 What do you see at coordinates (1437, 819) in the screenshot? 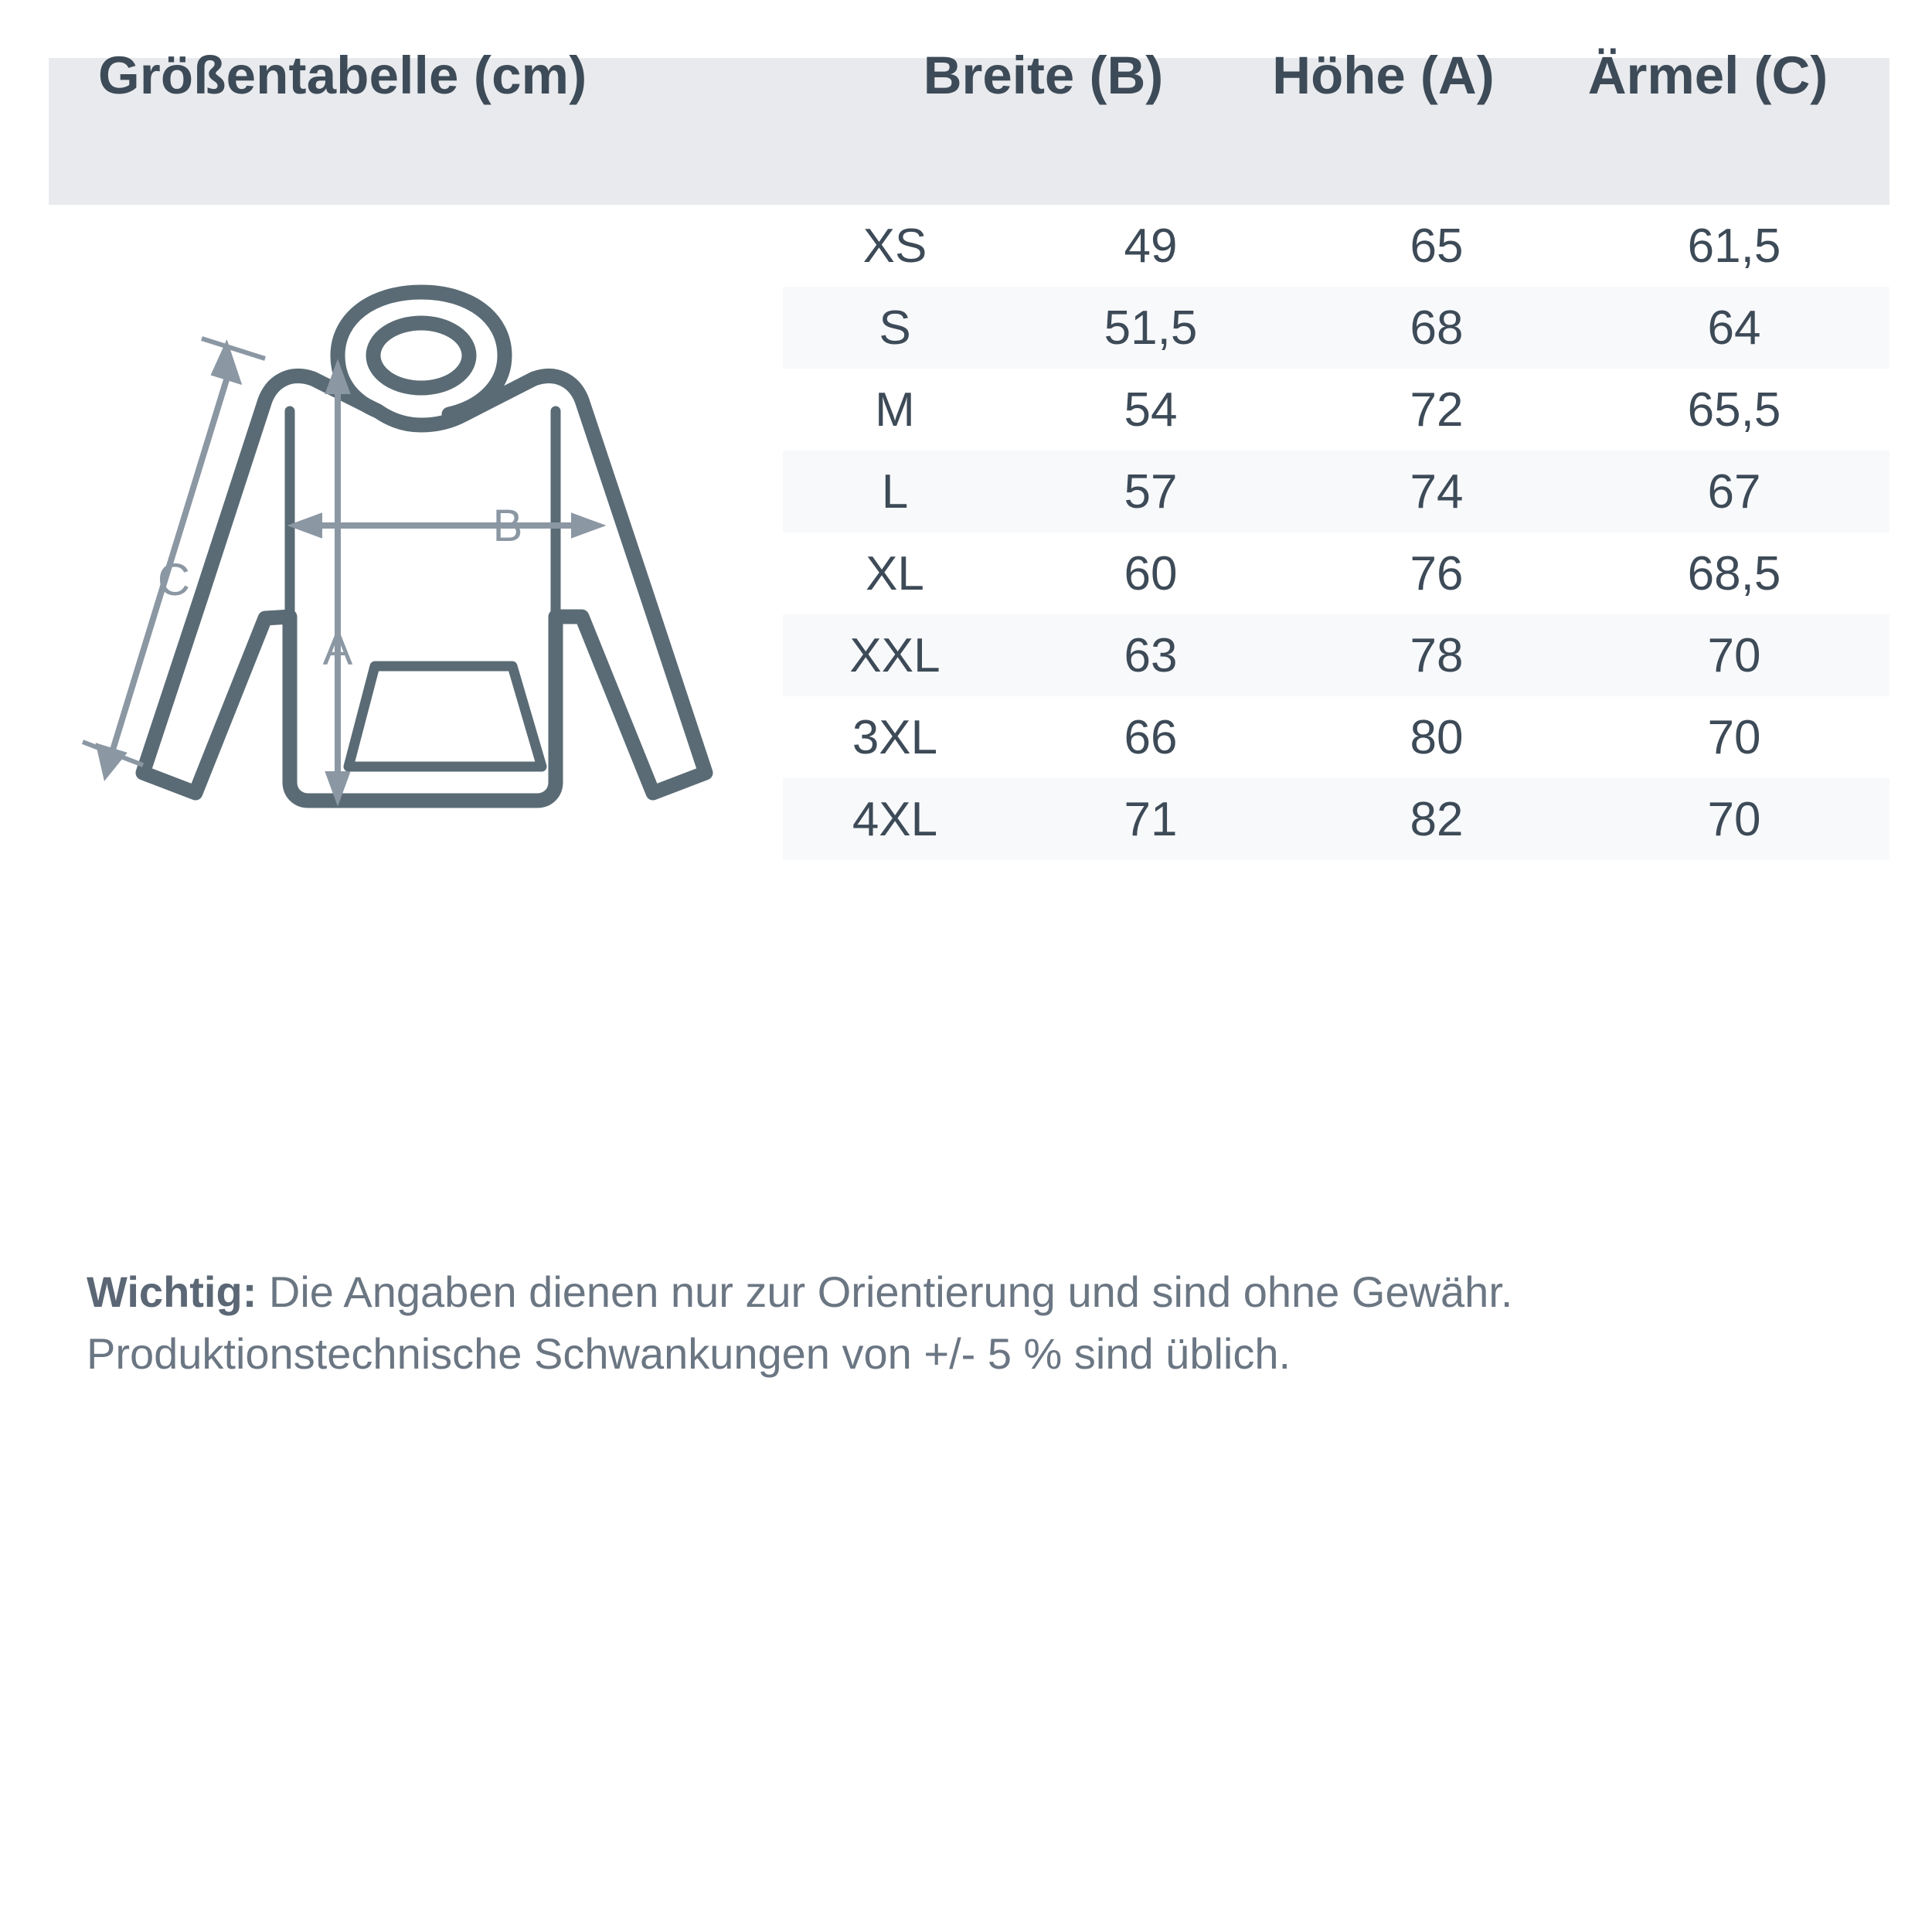
I see `cell-hoehe: 82` at bounding box center [1437, 819].